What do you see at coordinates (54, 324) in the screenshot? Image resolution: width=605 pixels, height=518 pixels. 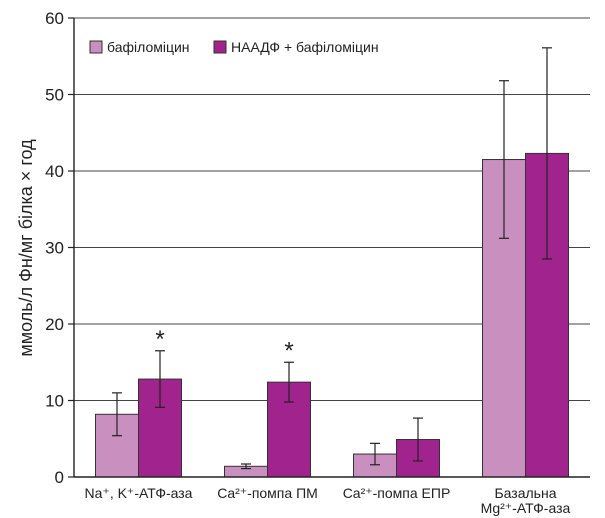 I see `y-tick-label: 20` at bounding box center [54, 324].